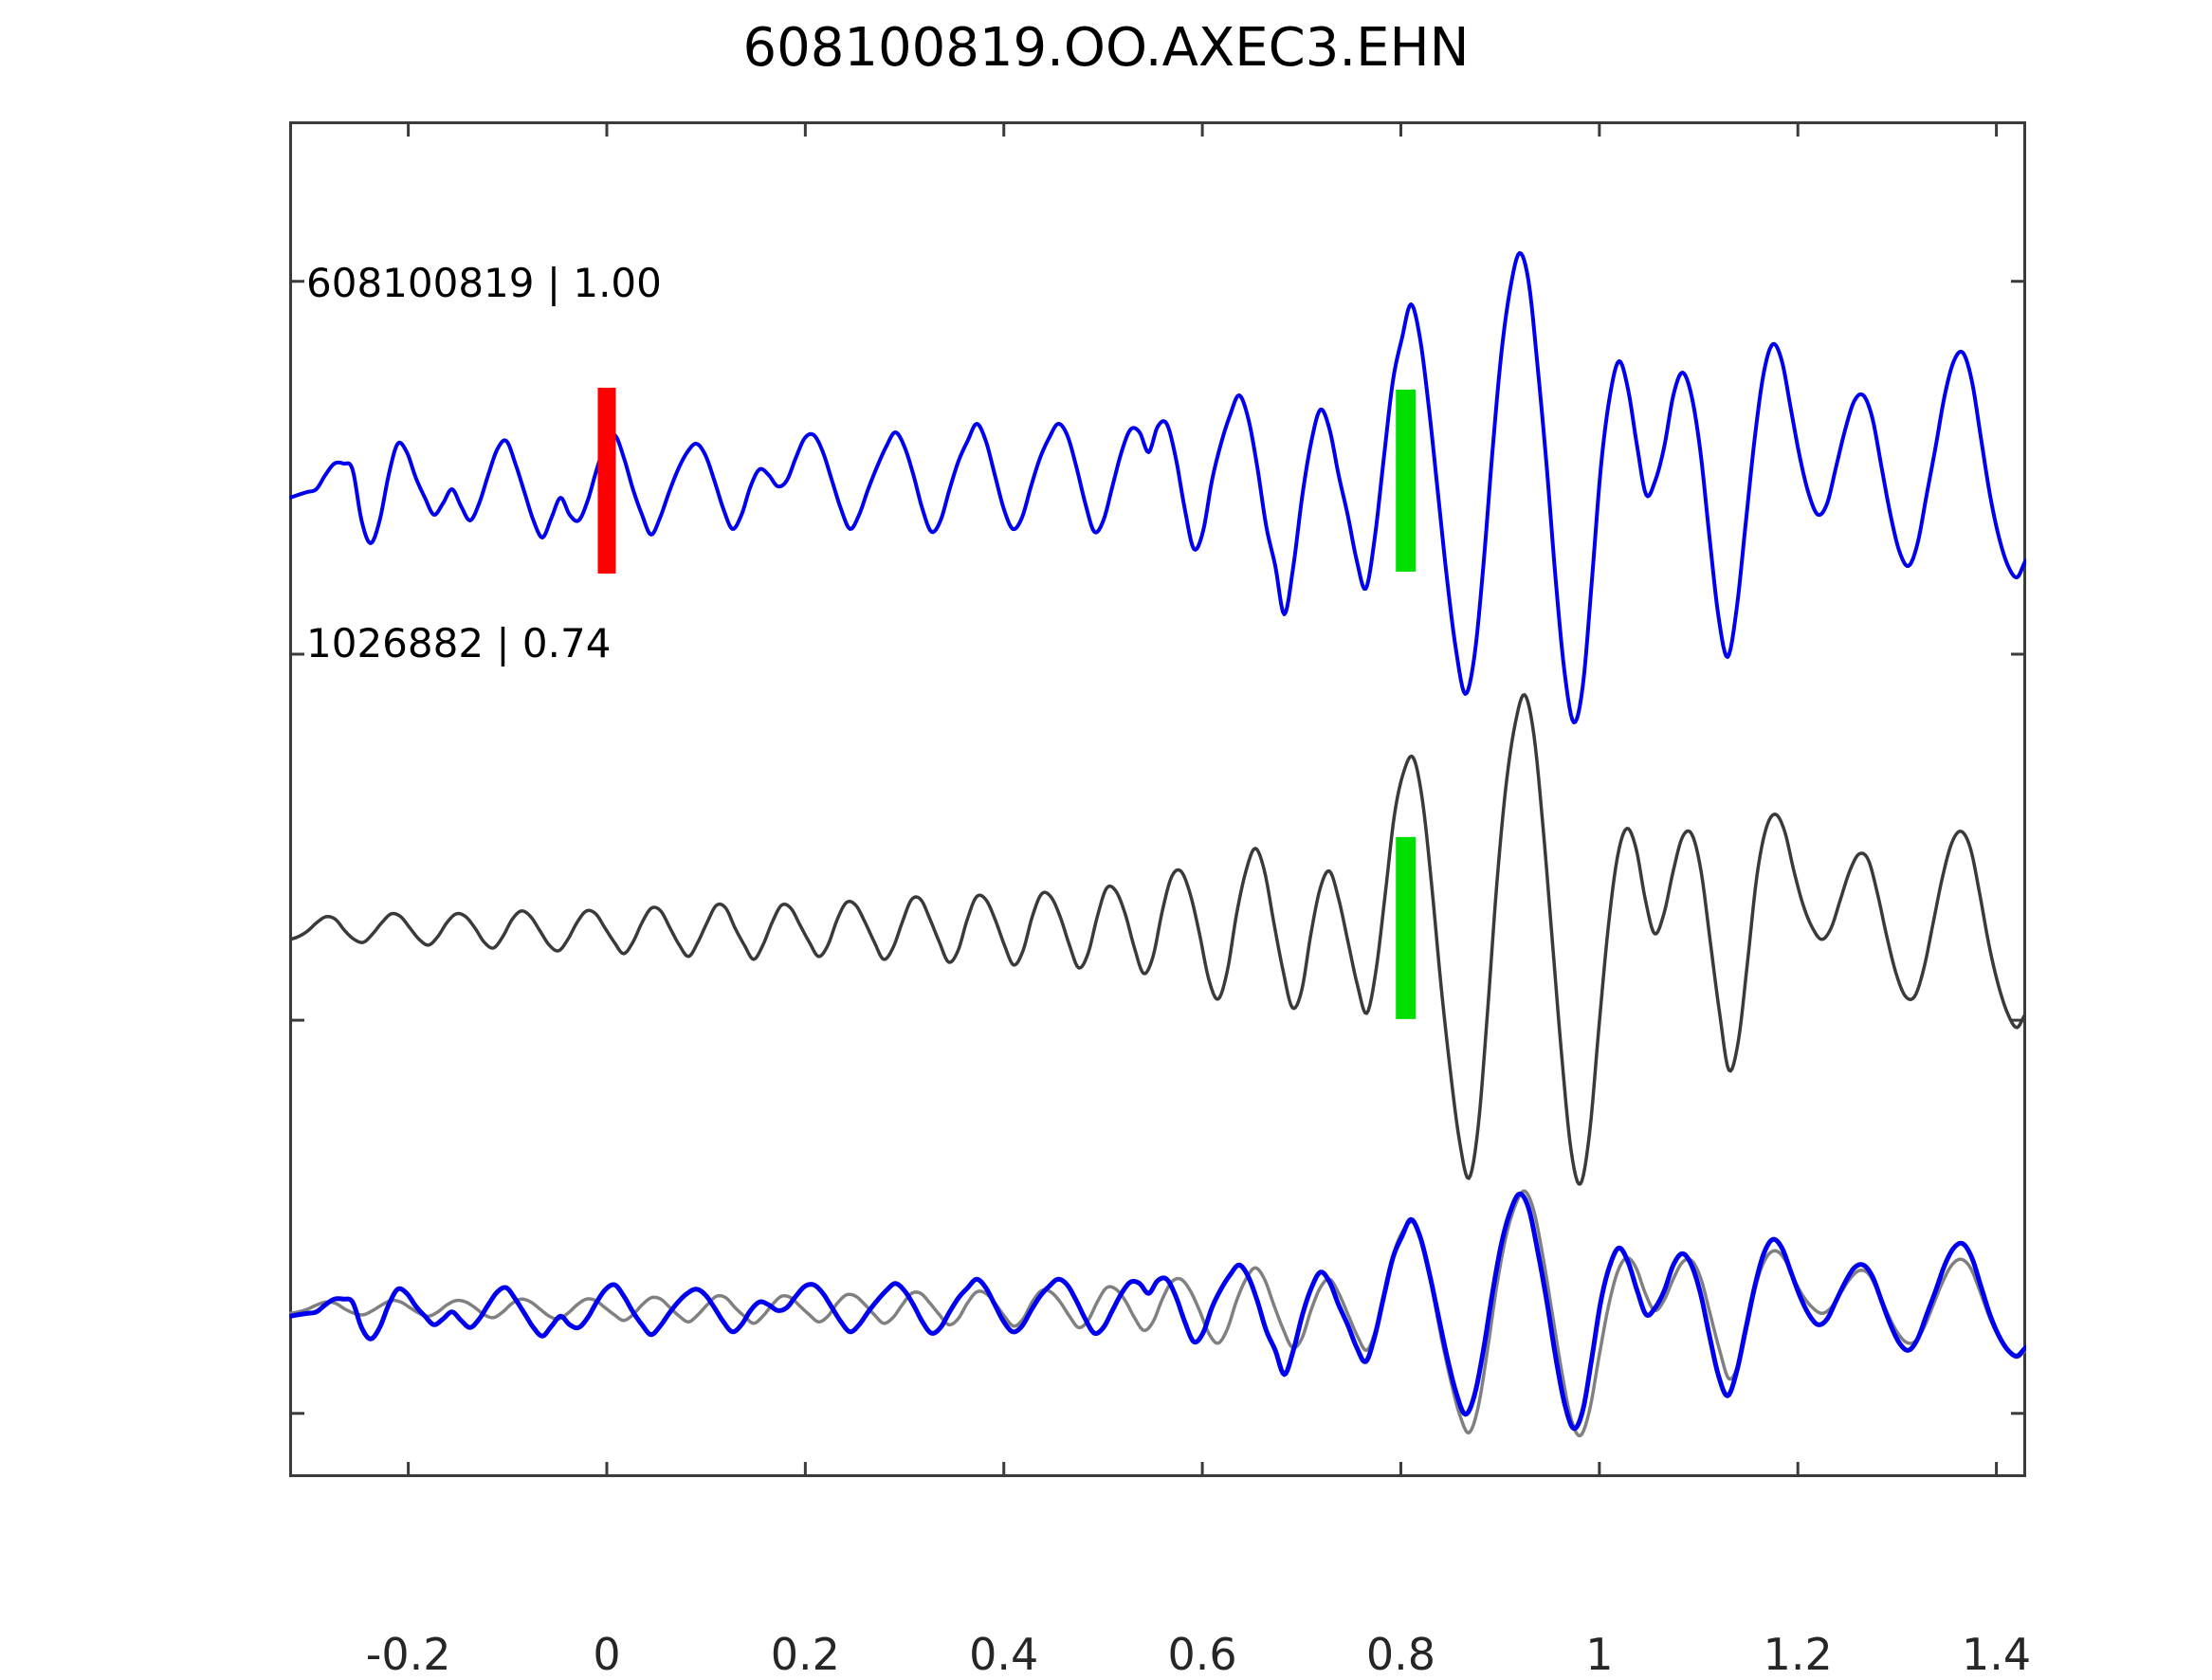  What do you see at coordinates (484, 283) in the screenshot?
I see `template-trace-label: 608100819 | 1.00` at bounding box center [484, 283].